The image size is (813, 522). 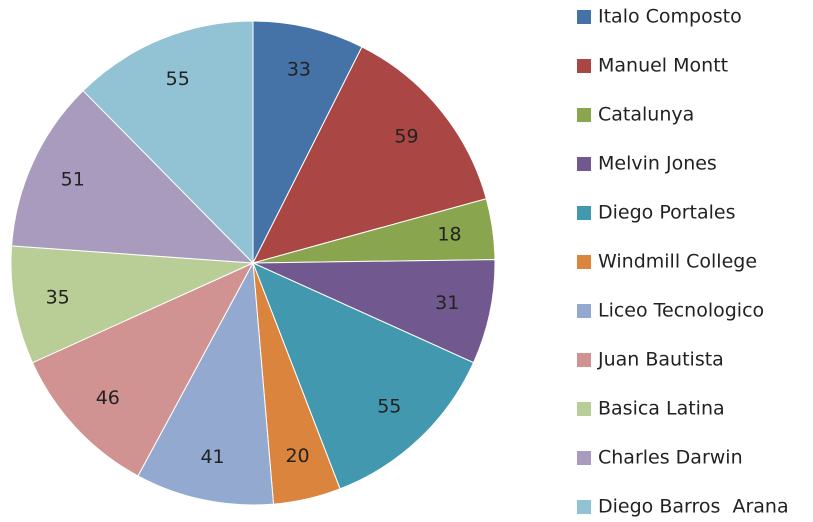 What do you see at coordinates (693, 507) in the screenshot?
I see `legend-label: Diego Barros Arana` at bounding box center [693, 507].